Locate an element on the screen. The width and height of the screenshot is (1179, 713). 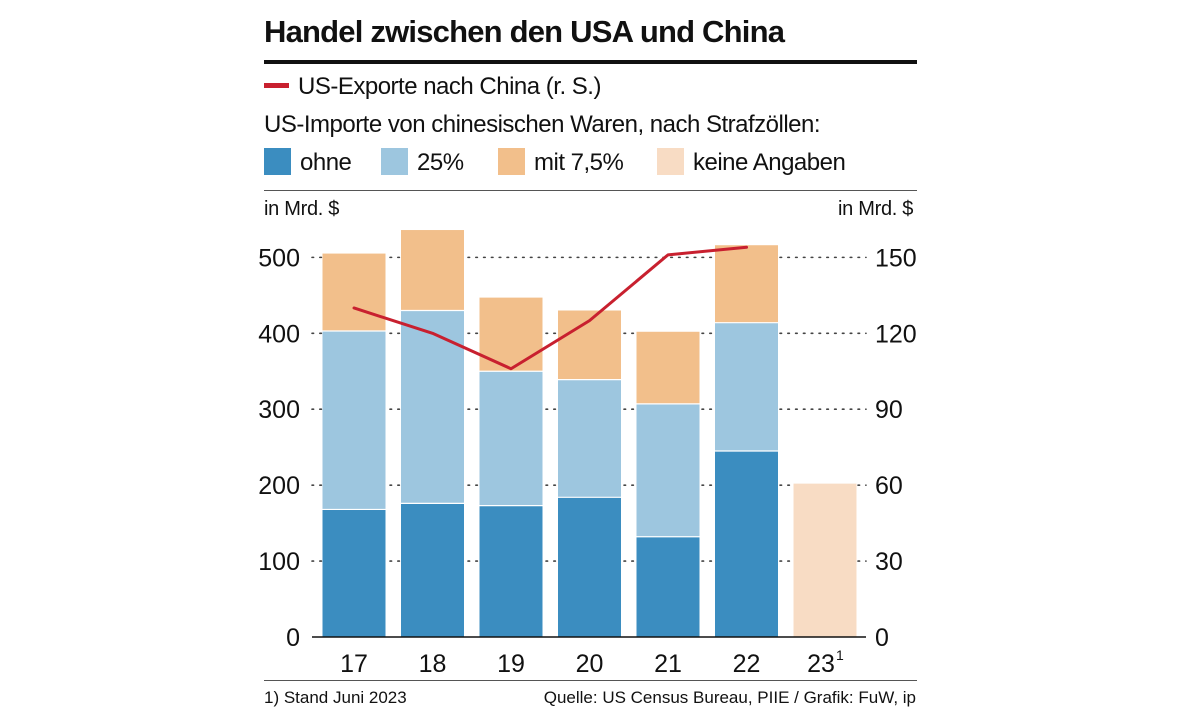
legend-label: ohne is located at coordinates (326, 162).